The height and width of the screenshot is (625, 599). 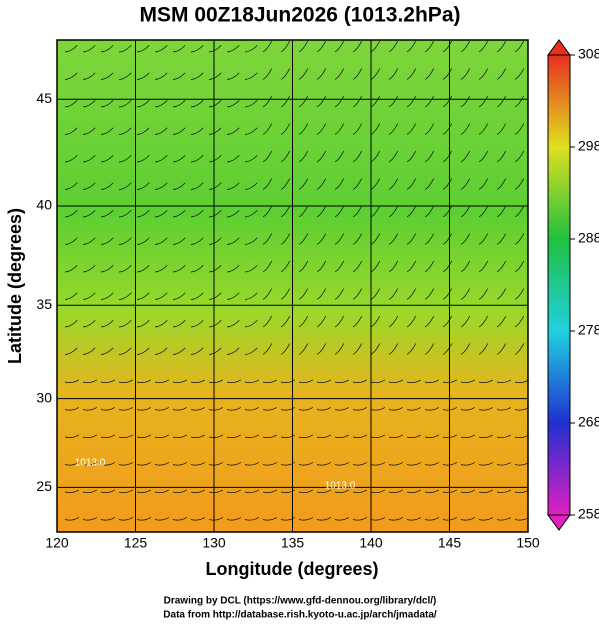 I want to click on x-tick-label: 125, so click(x=136, y=543).